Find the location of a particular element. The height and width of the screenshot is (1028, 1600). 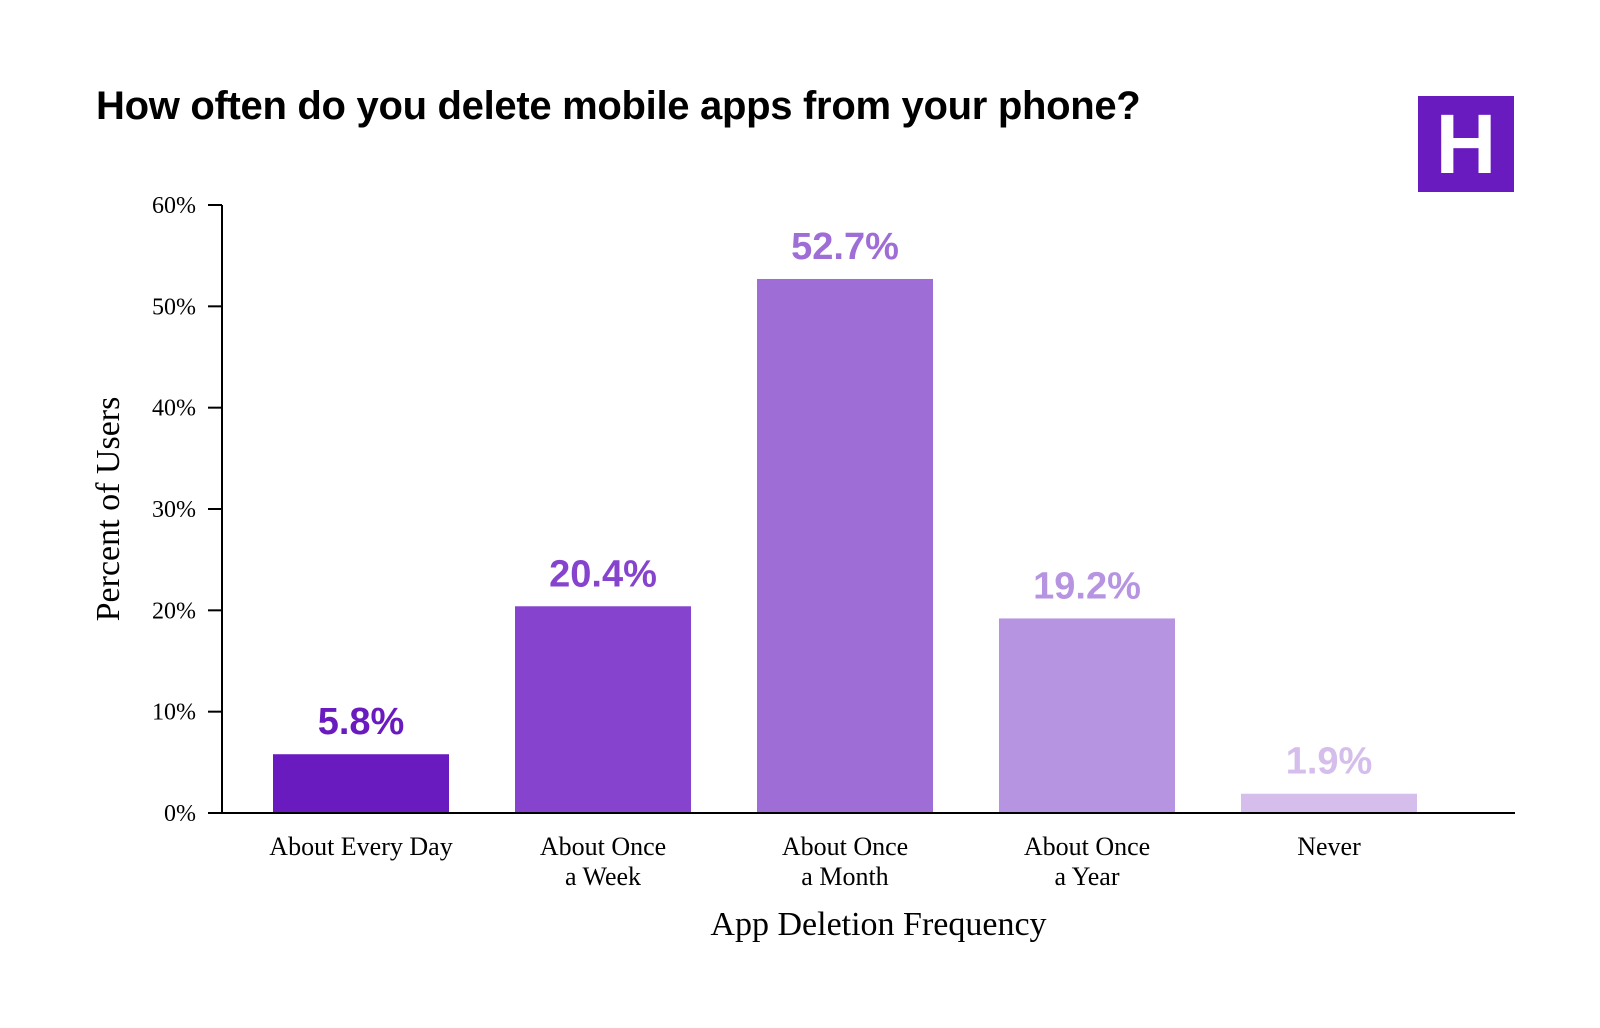

y-tick-label: 10% is located at coordinates (174, 713).